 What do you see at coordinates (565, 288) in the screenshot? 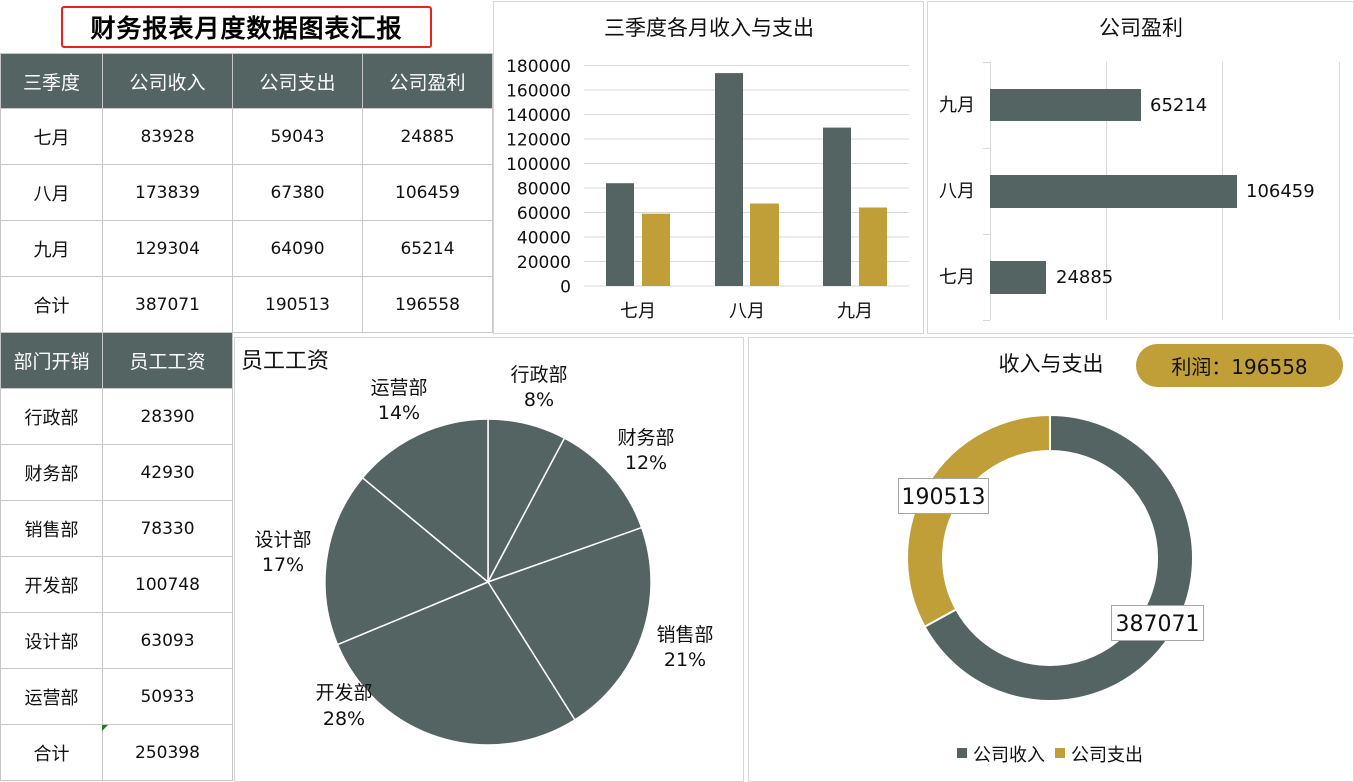
I see `svg-text: 0` at bounding box center [565, 288].